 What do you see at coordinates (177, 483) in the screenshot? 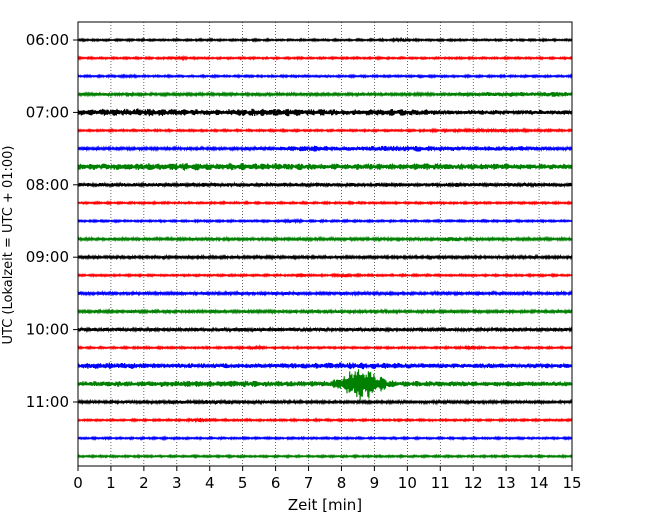
I see `x-tick-label: 3` at bounding box center [177, 483].